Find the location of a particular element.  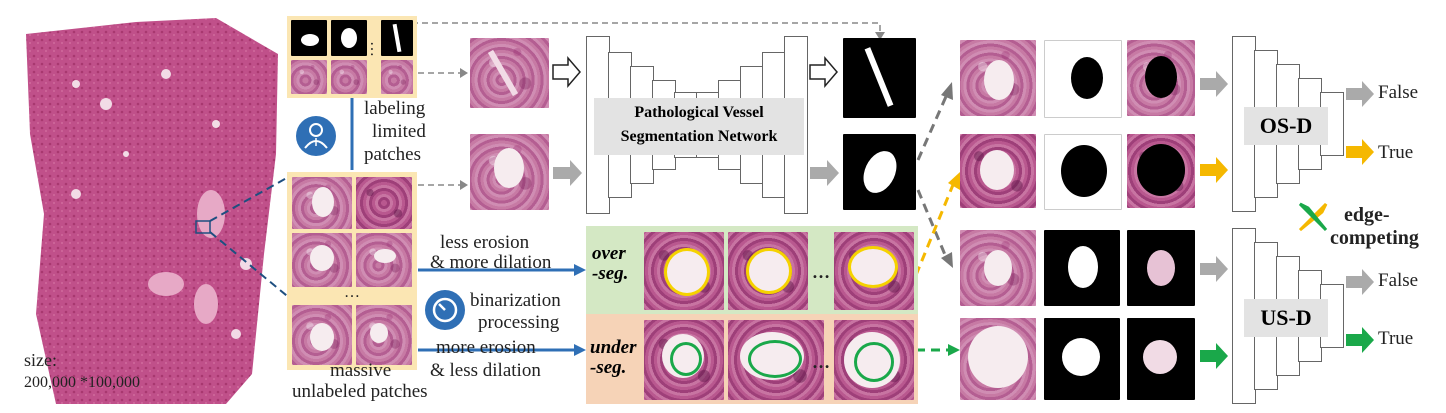

os-fake-mask is located at coordinates (1083, 172).